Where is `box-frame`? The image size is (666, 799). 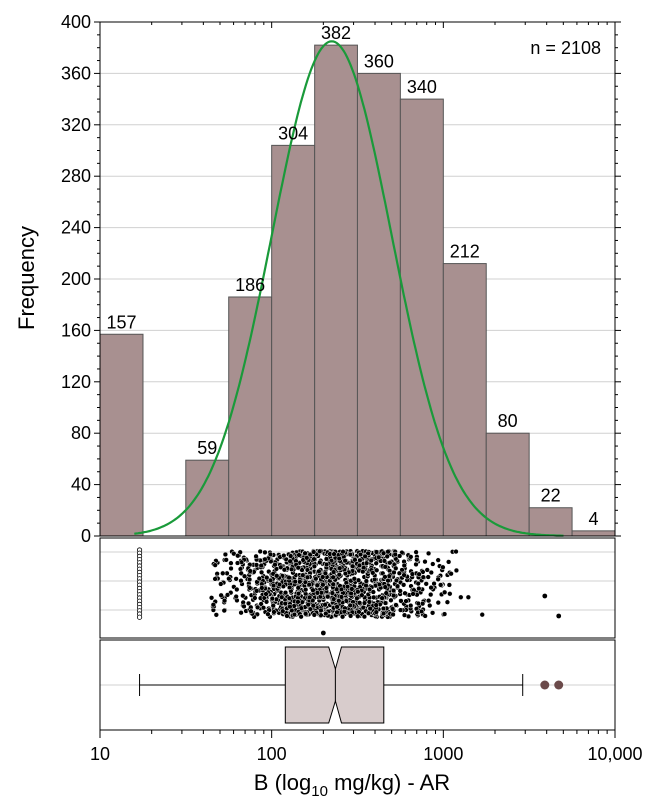
box-frame is located at coordinates (357, 685).